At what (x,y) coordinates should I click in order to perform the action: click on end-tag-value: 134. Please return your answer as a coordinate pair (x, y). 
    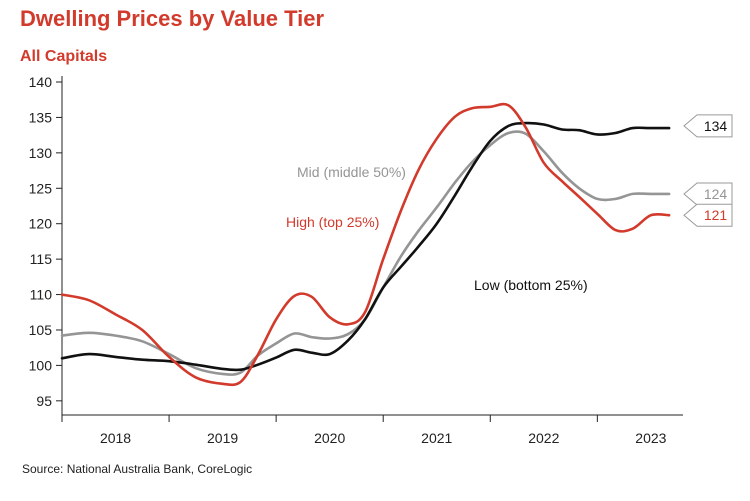
    Looking at the image, I should click on (716, 126).